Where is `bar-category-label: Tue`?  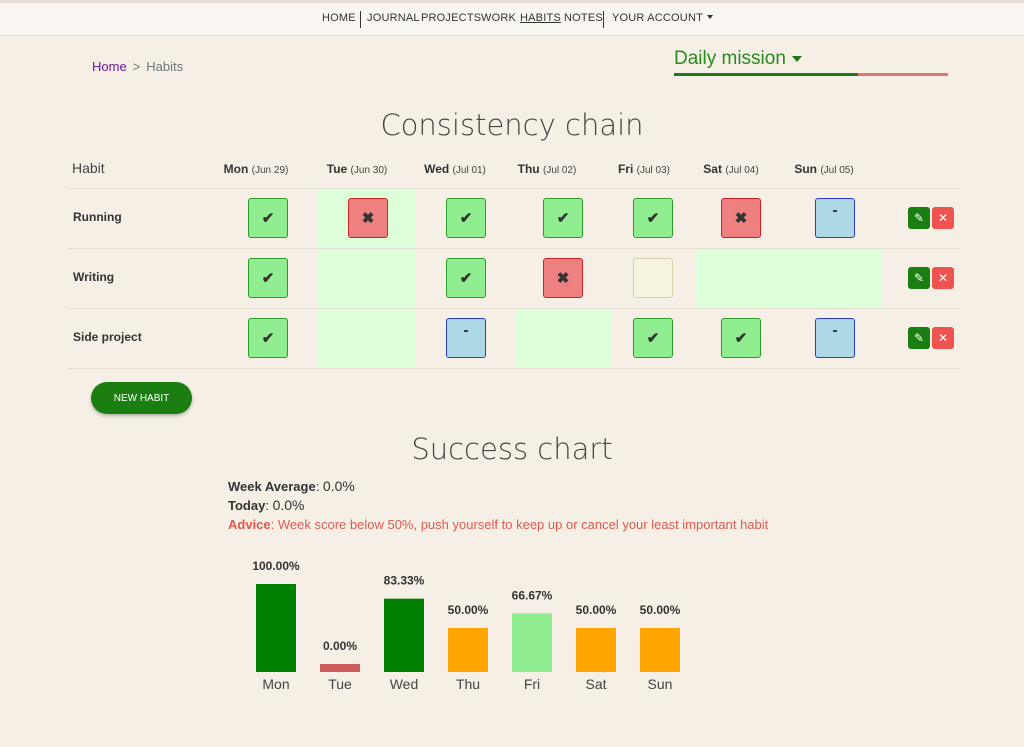 bar-category-label: Tue is located at coordinates (340, 684).